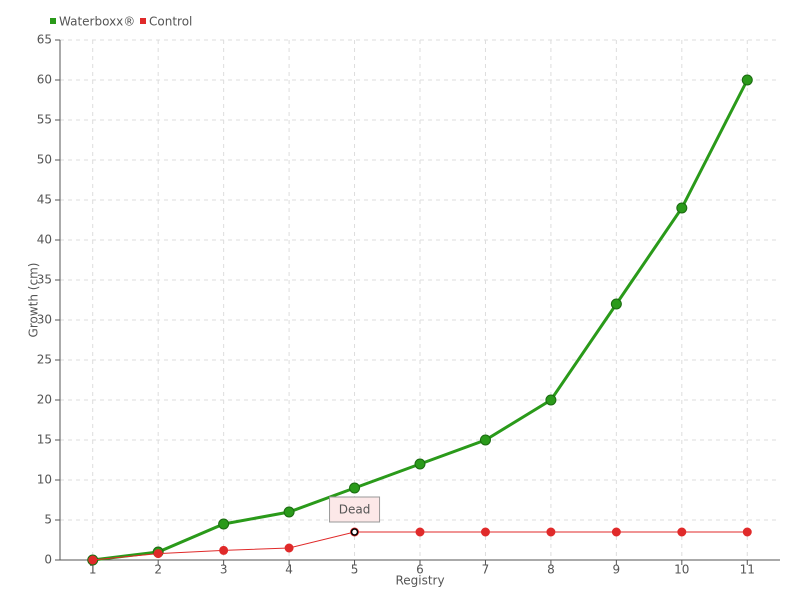 This screenshot has height=600, width=800. I want to click on y-tick-label: 35, so click(44, 280).